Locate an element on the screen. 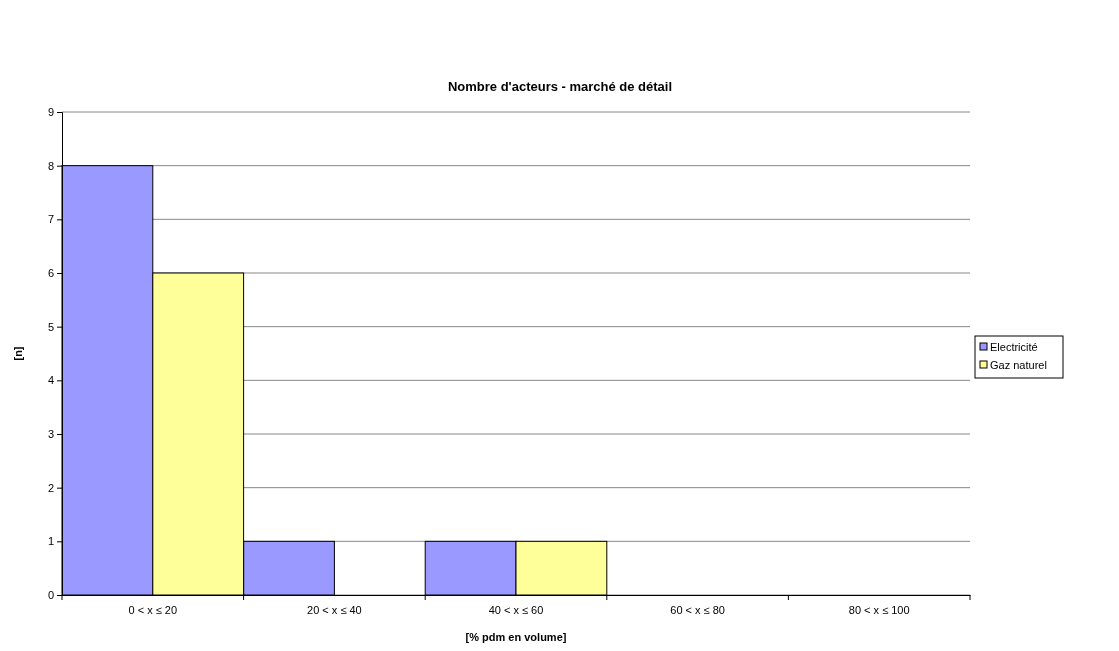 This screenshot has height=651, width=1119. y-tick-label: 1 is located at coordinates (50, 541).